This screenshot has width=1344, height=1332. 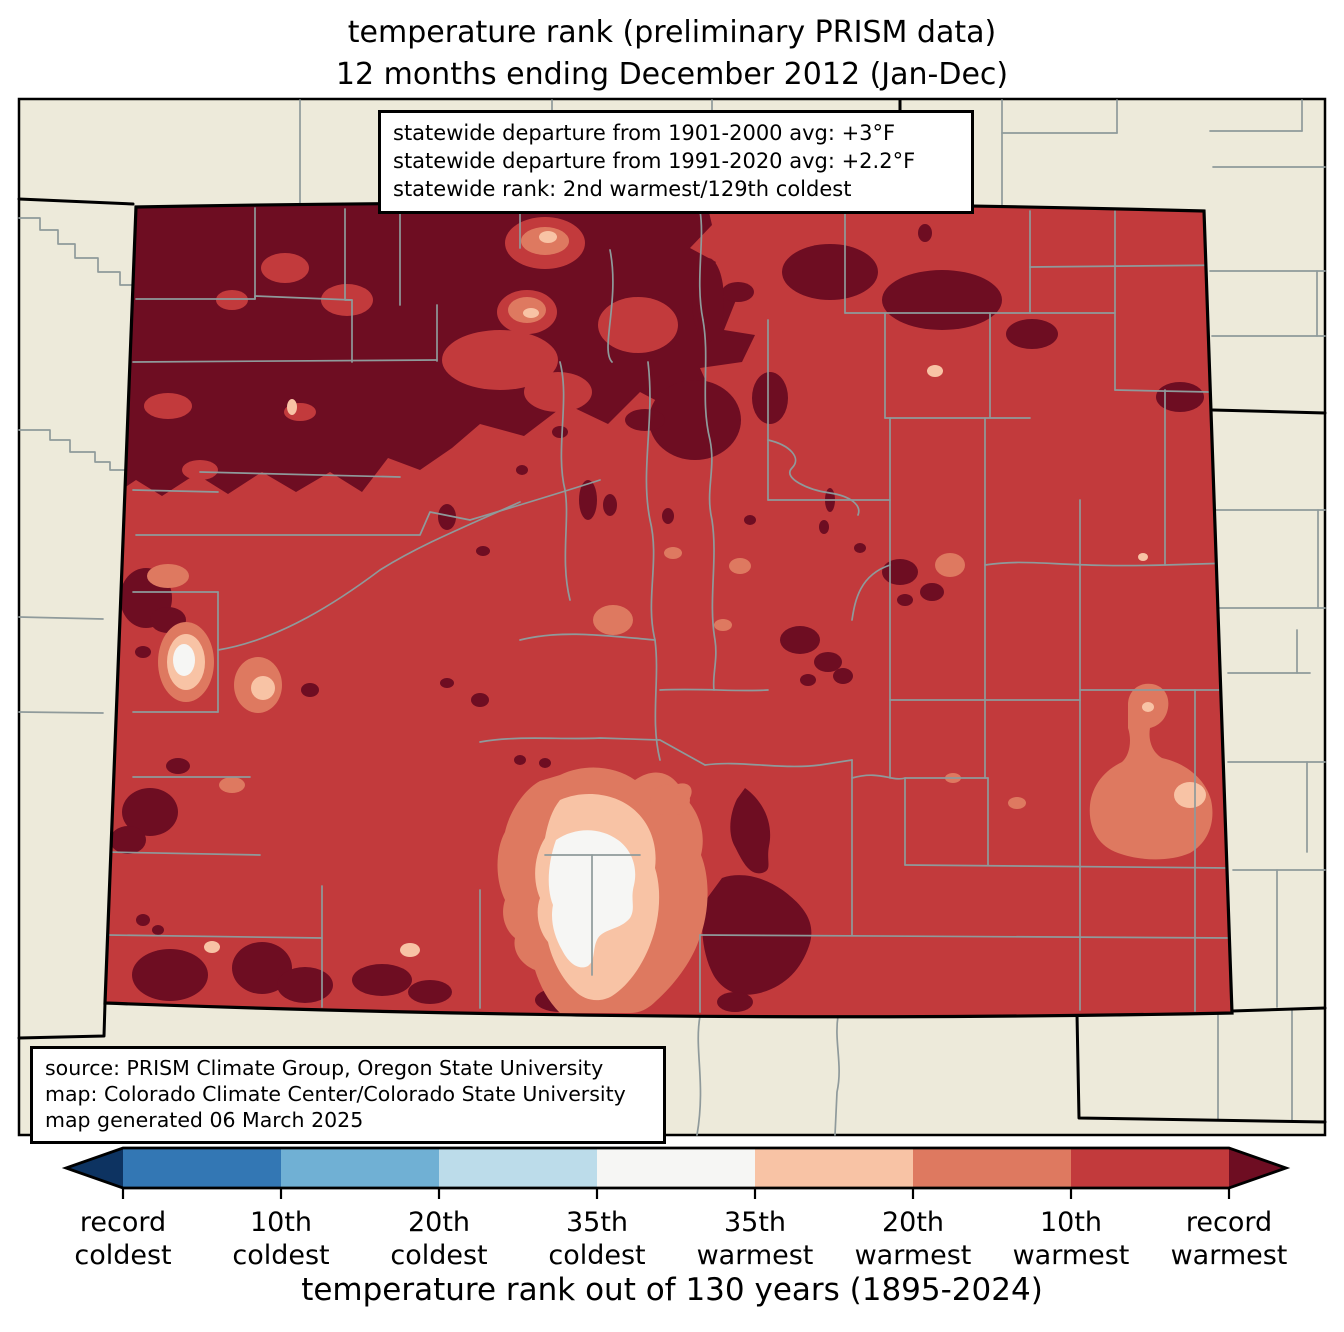 What do you see at coordinates (518, 1168) in the screenshot?
I see `legend-segment-20-35-coldest` at bounding box center [518, 1168].